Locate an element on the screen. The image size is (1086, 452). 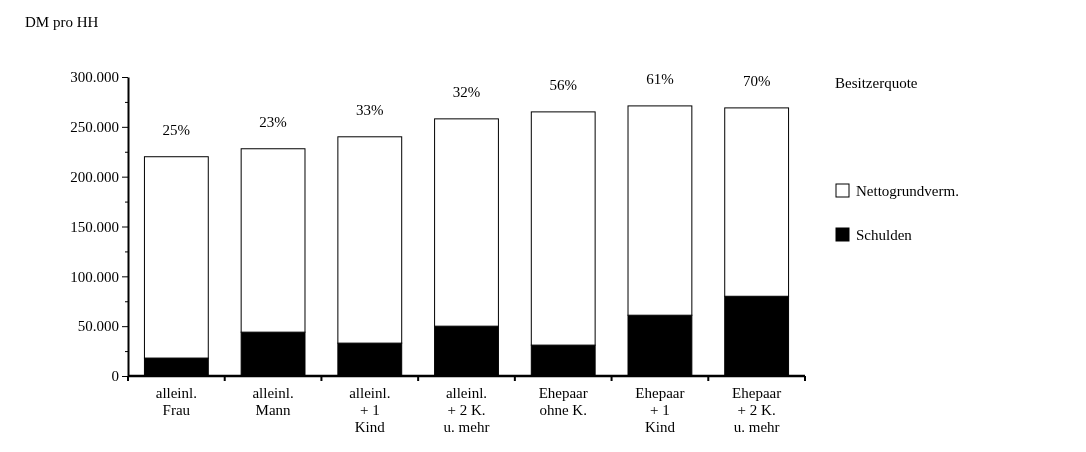
annotation: 25% is located at coordinates (176, 129).